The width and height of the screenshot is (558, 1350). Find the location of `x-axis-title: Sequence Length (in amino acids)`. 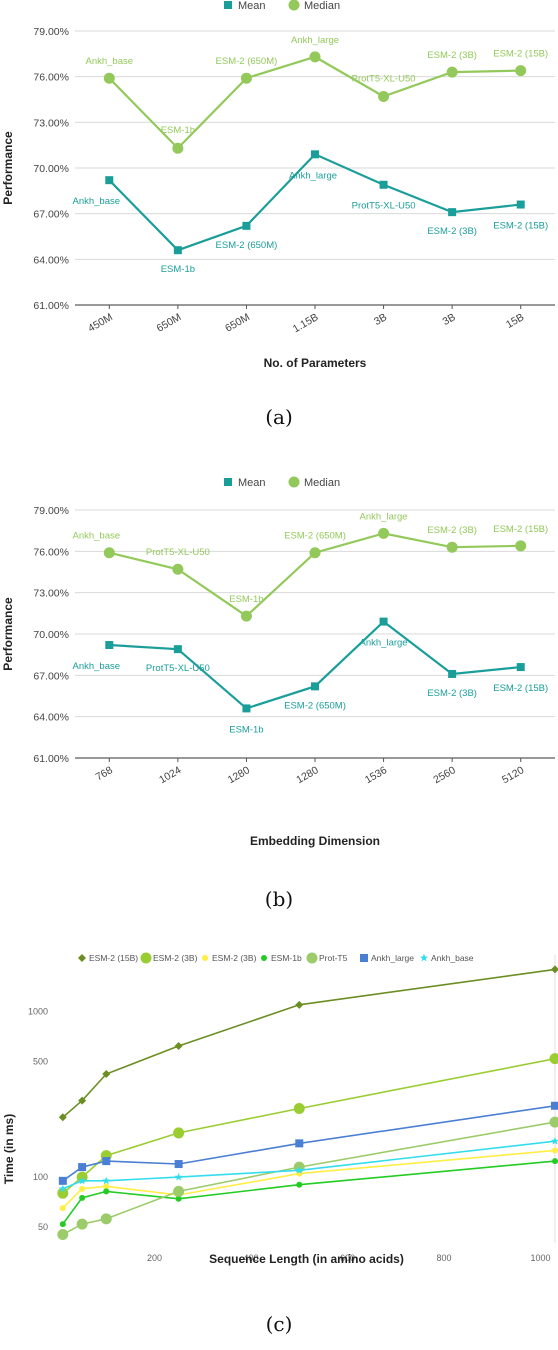

x-axis-title: Sequence Length (in amino acids) is located at coordinates (306, 1259).